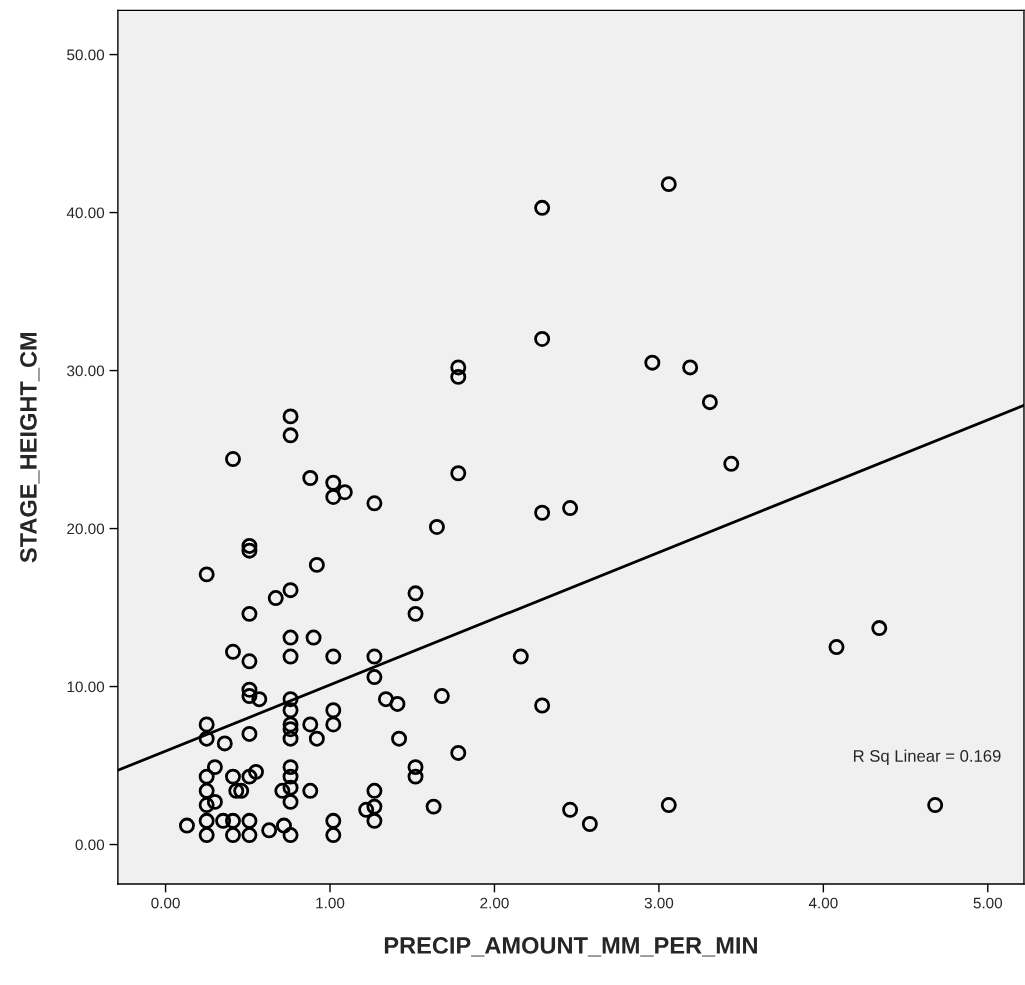 The width and height of the screenshot is (1025, 985). Describe the element at coordinates (85, 213) in the screenshot. I see `y-tick-label: 40.00` at that location.